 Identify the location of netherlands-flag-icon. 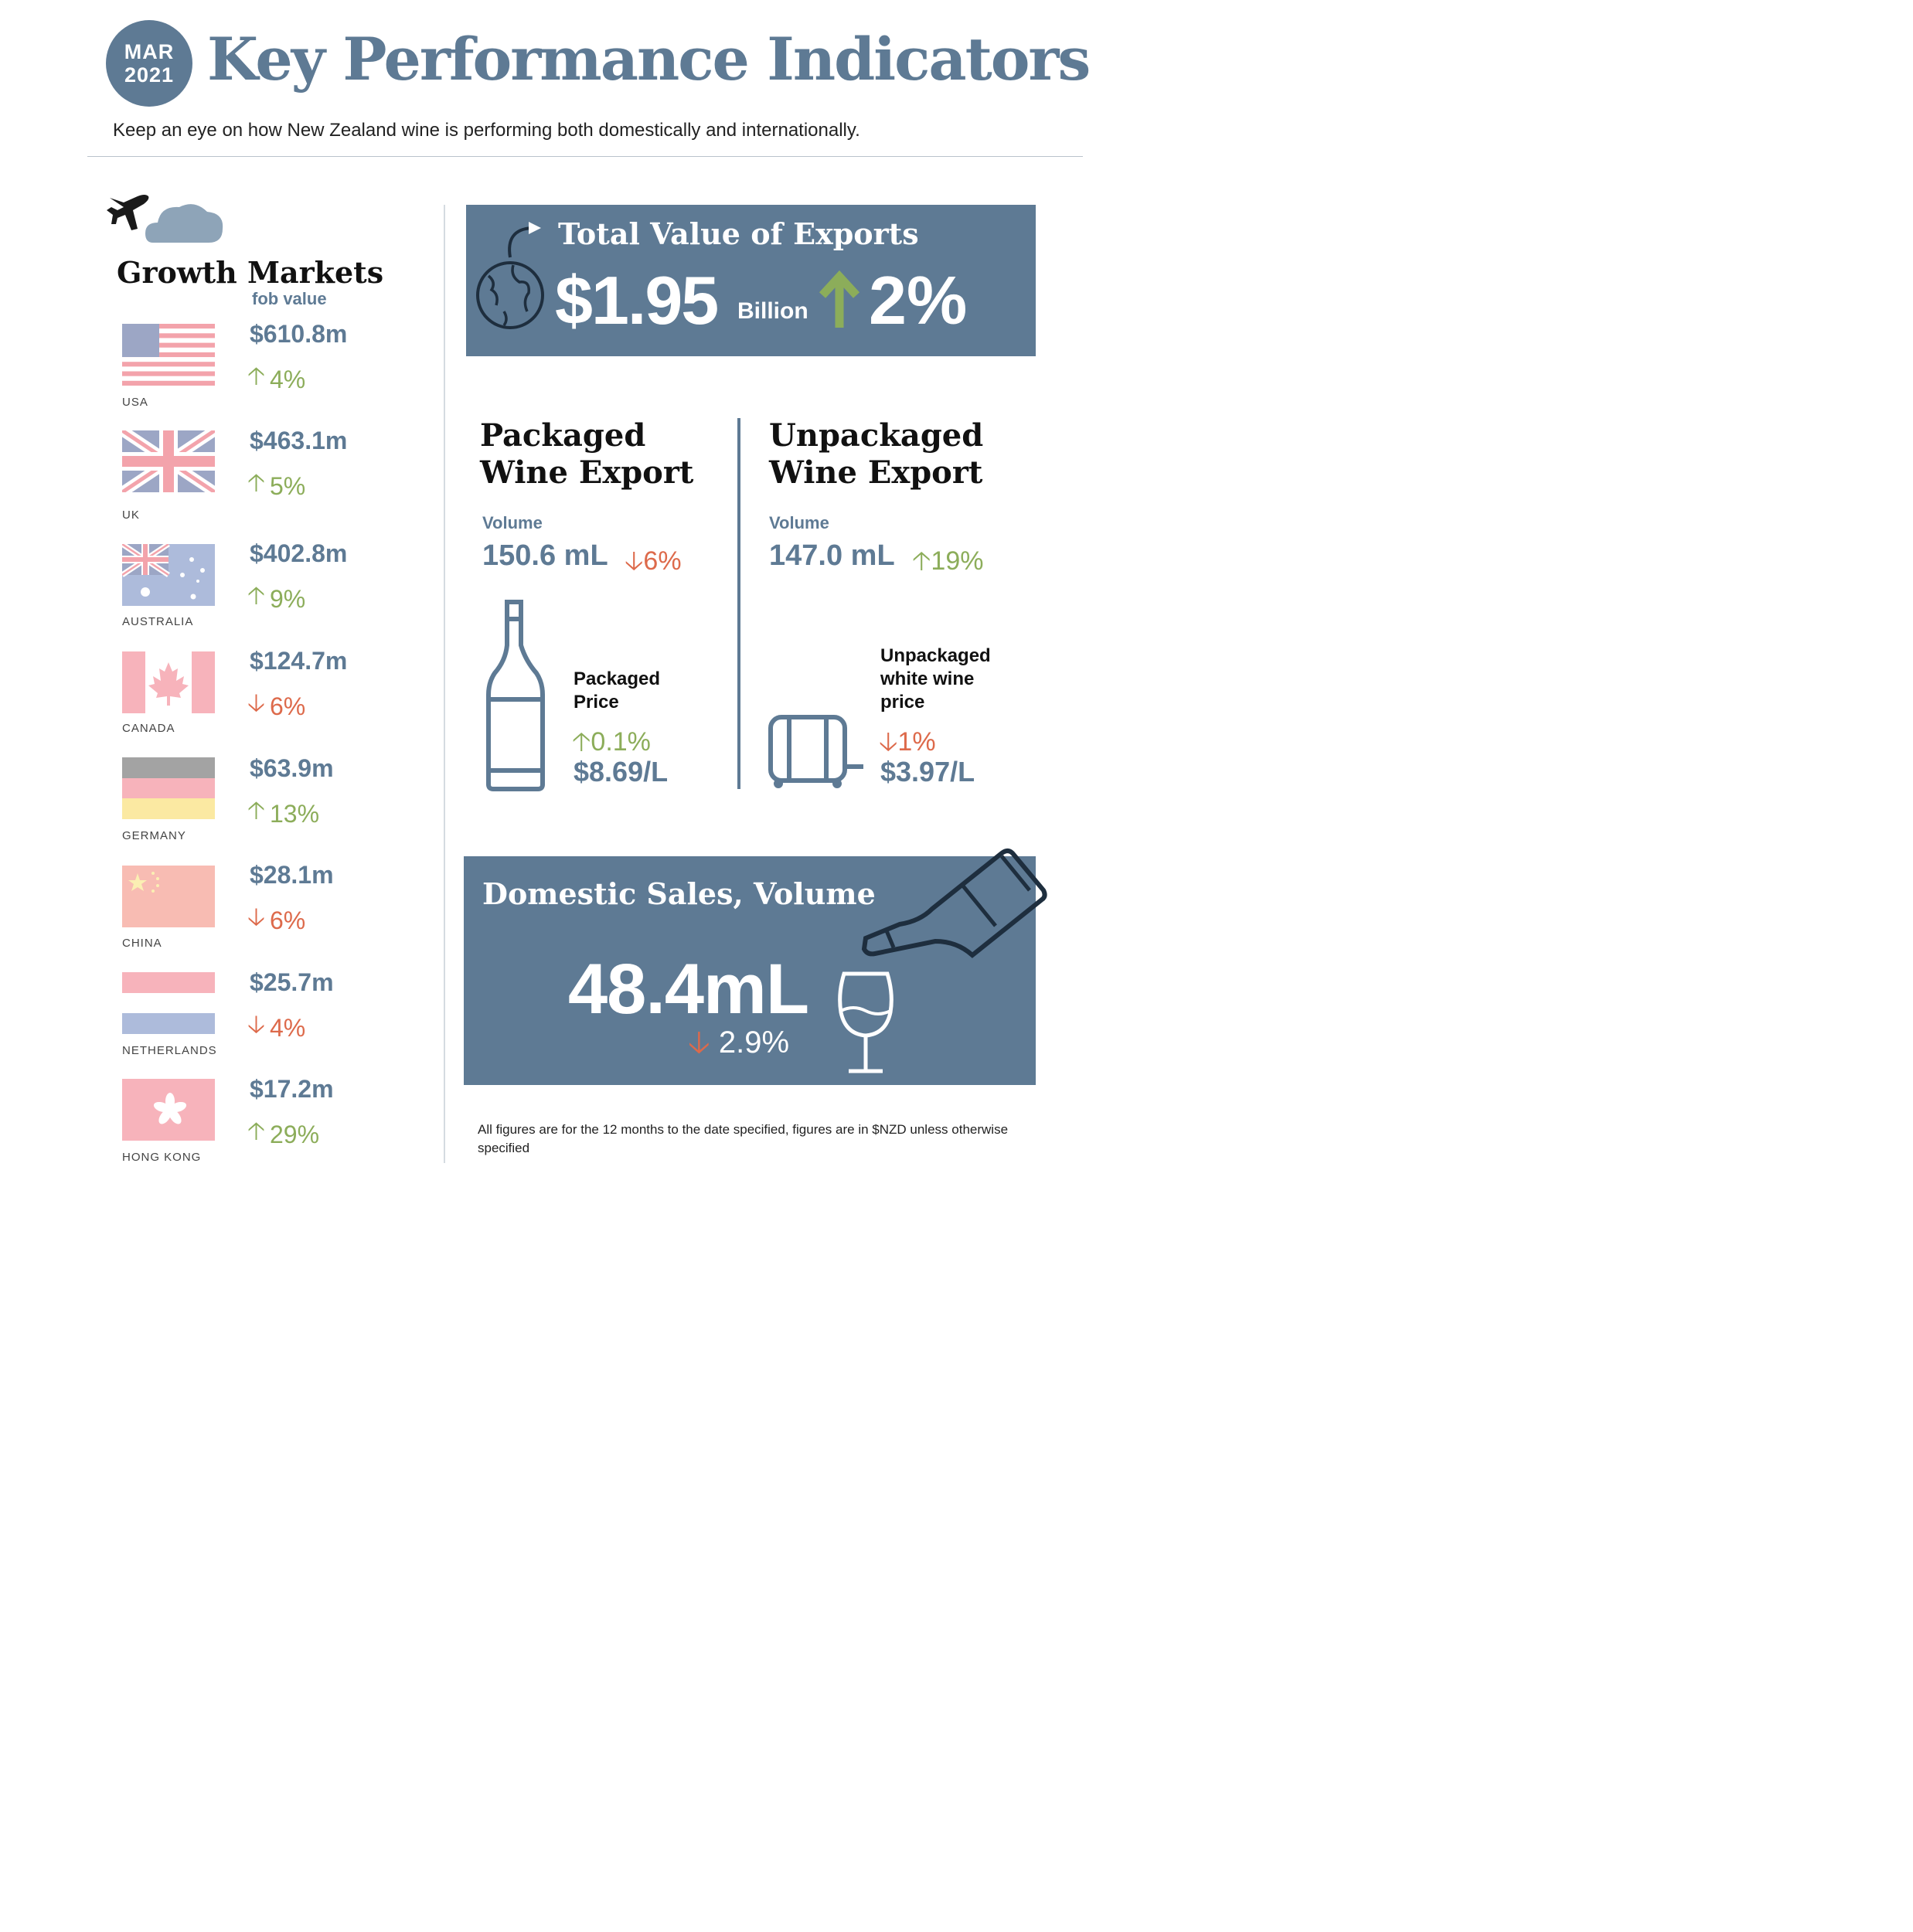
(168, 1003).